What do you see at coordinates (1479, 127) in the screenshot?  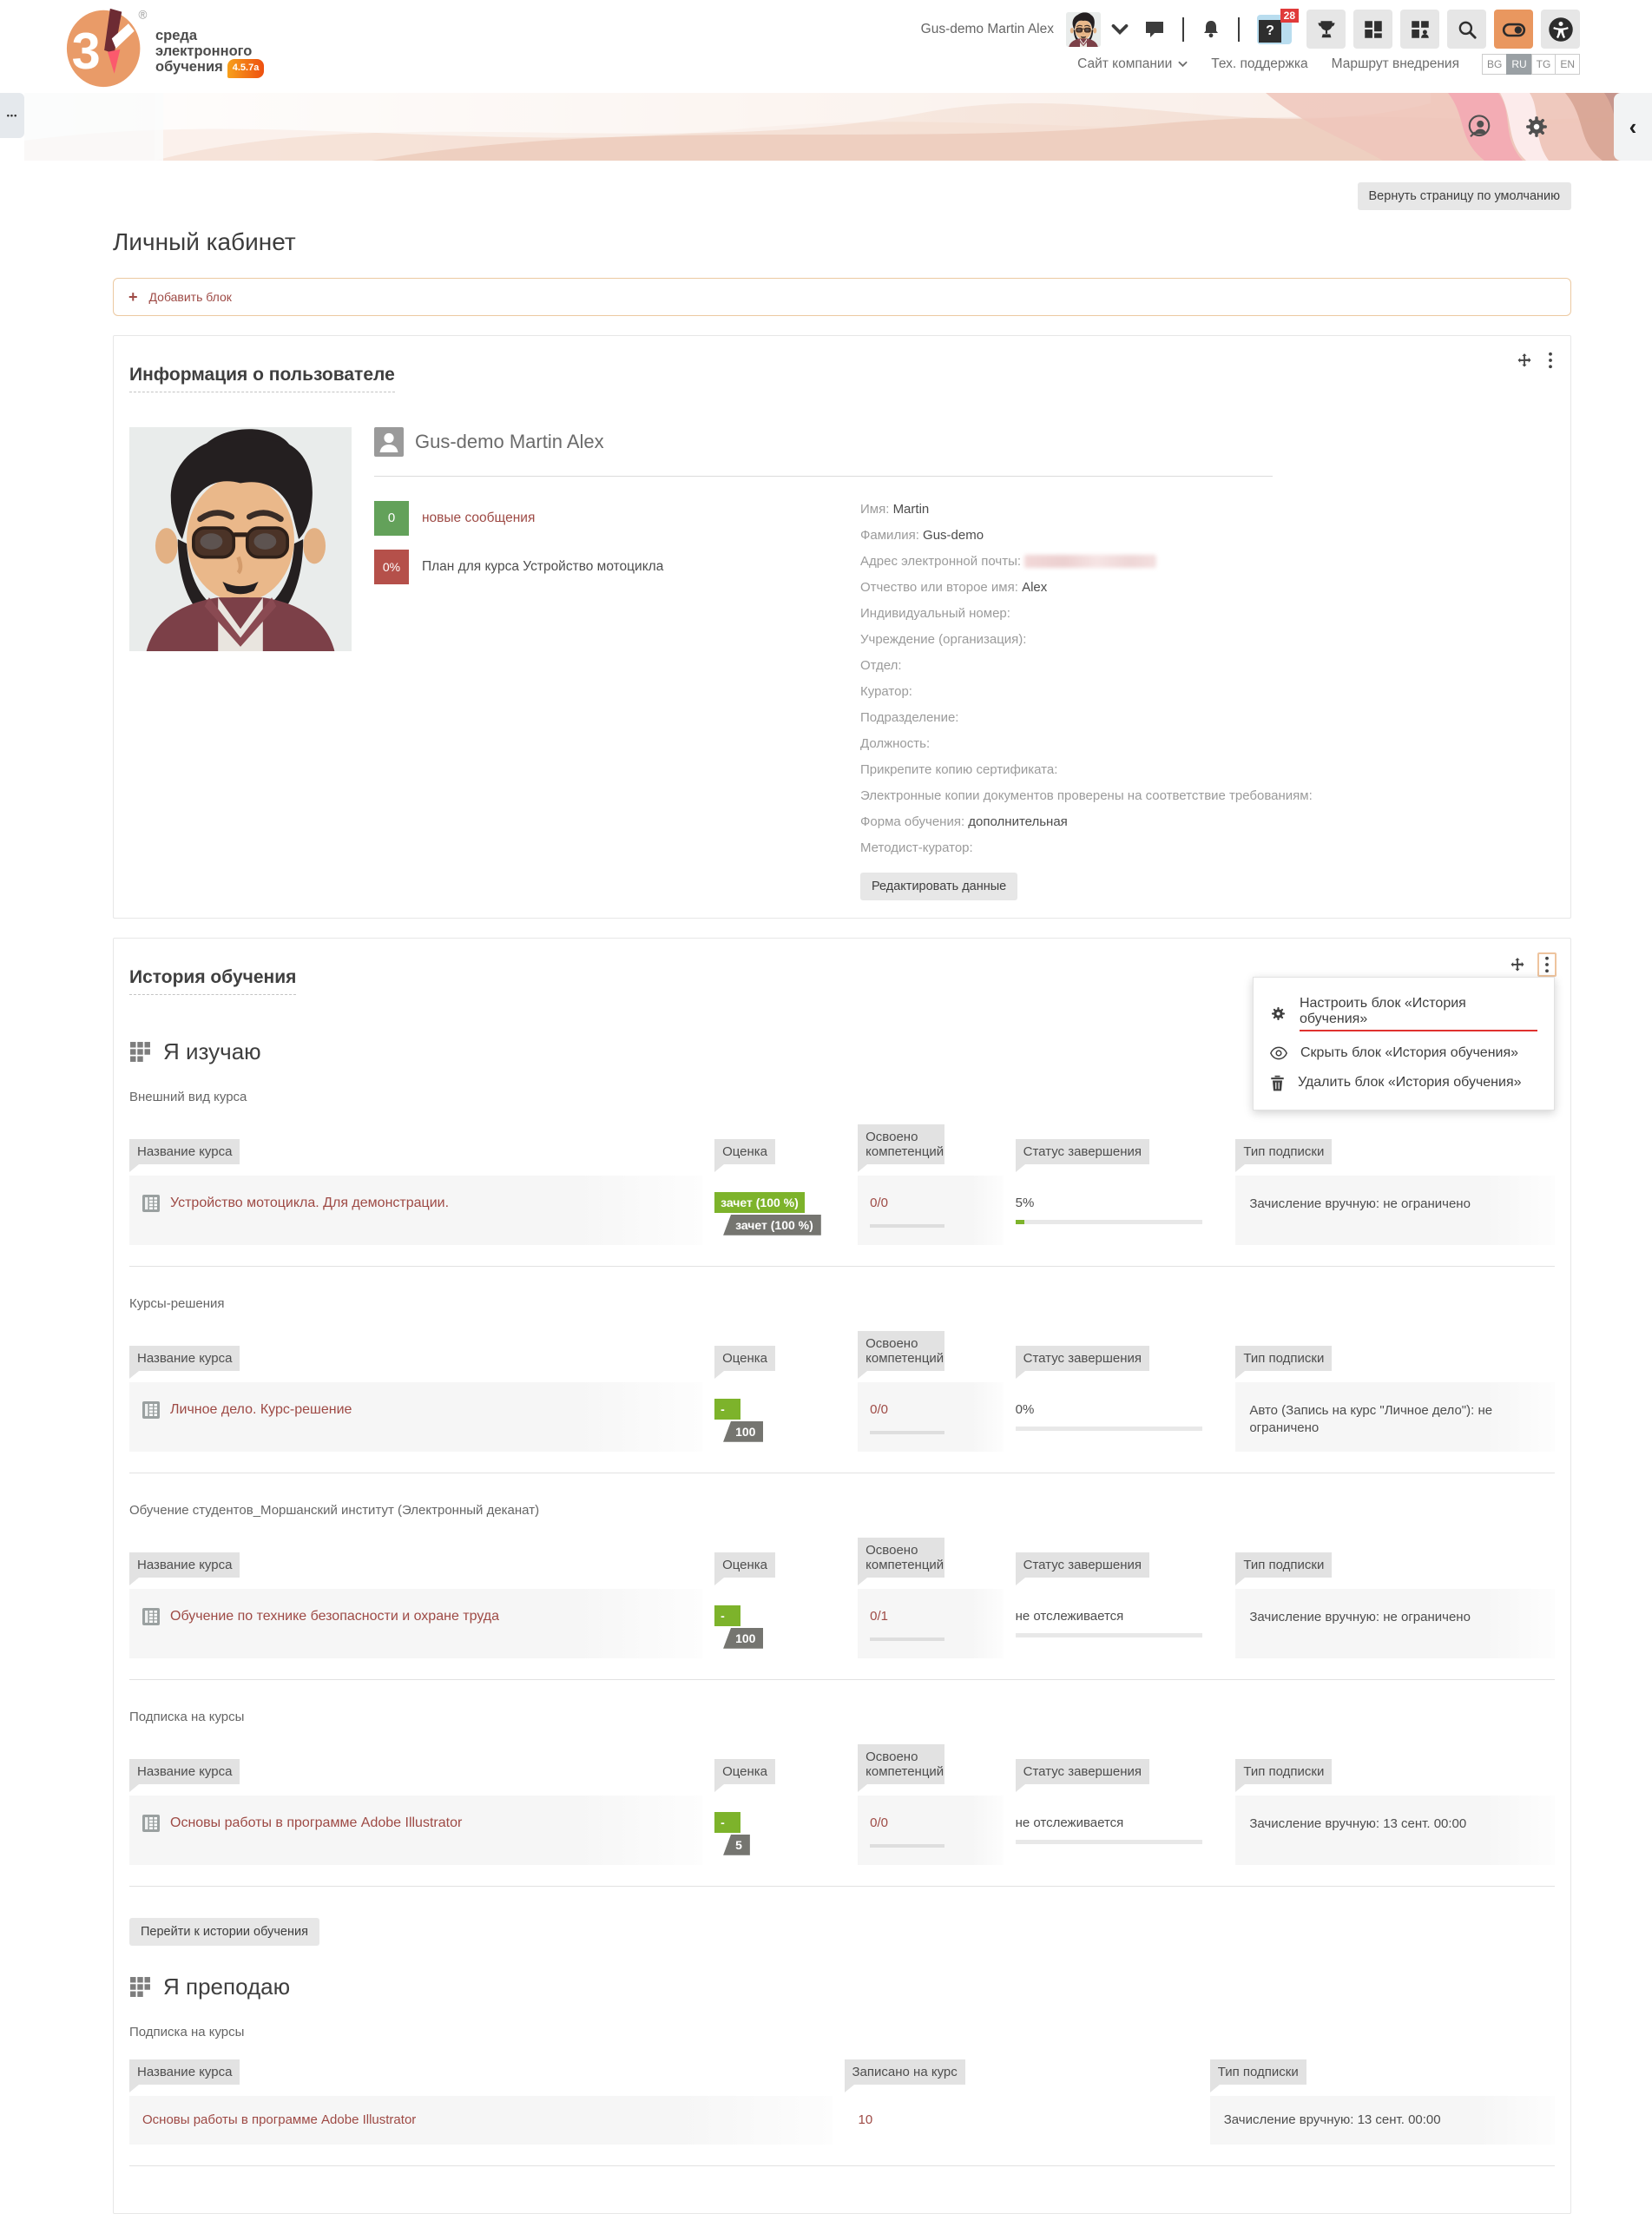 I see `contact-person-icon` at bounding box center [1479, 127].